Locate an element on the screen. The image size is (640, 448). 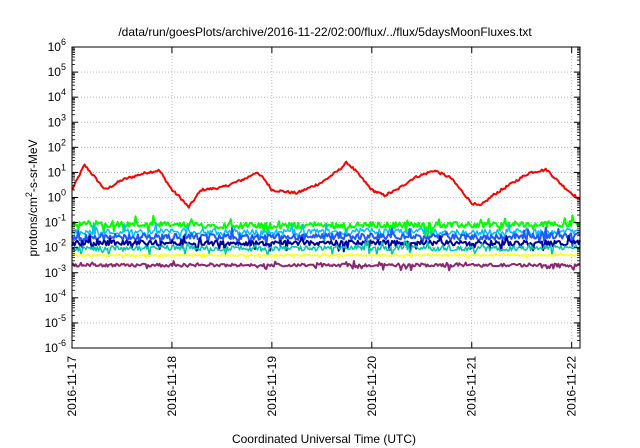
y-tick-exponent: -5 is located at coordinates (62, 318).